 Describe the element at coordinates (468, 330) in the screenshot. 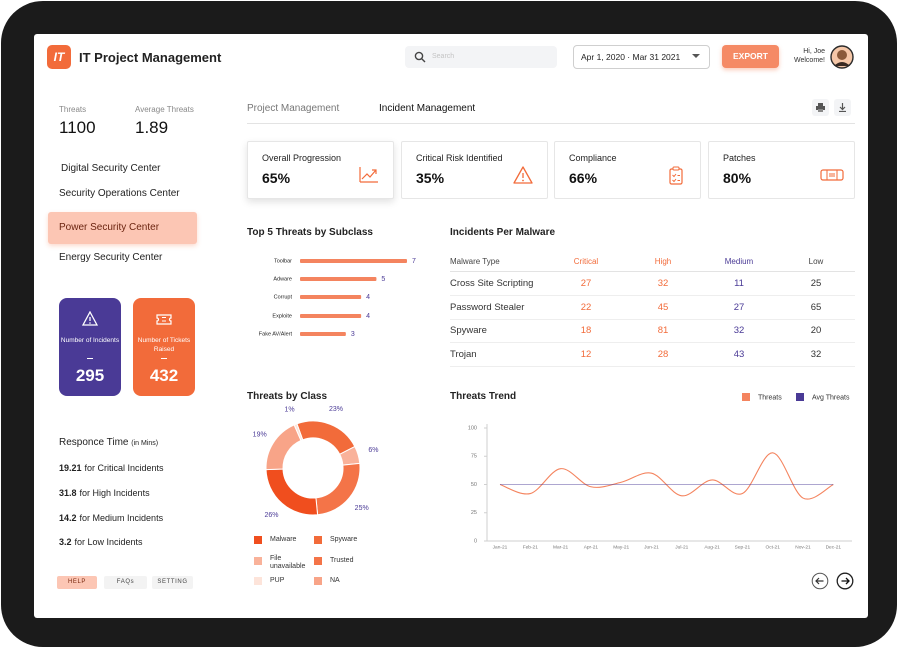

I see `table-cell: Spyware` at that location.